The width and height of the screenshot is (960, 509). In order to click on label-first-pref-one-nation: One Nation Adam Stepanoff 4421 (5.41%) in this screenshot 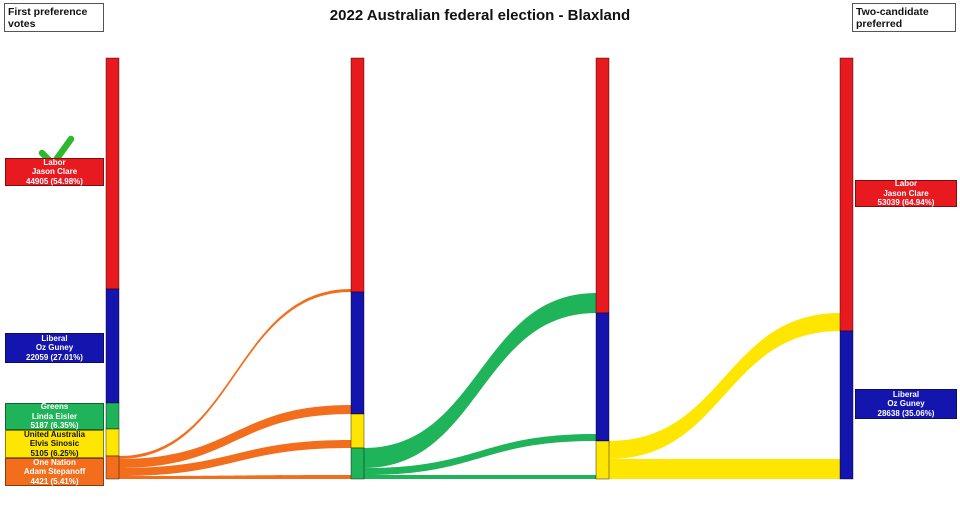, I will do `click(54, 472)`.